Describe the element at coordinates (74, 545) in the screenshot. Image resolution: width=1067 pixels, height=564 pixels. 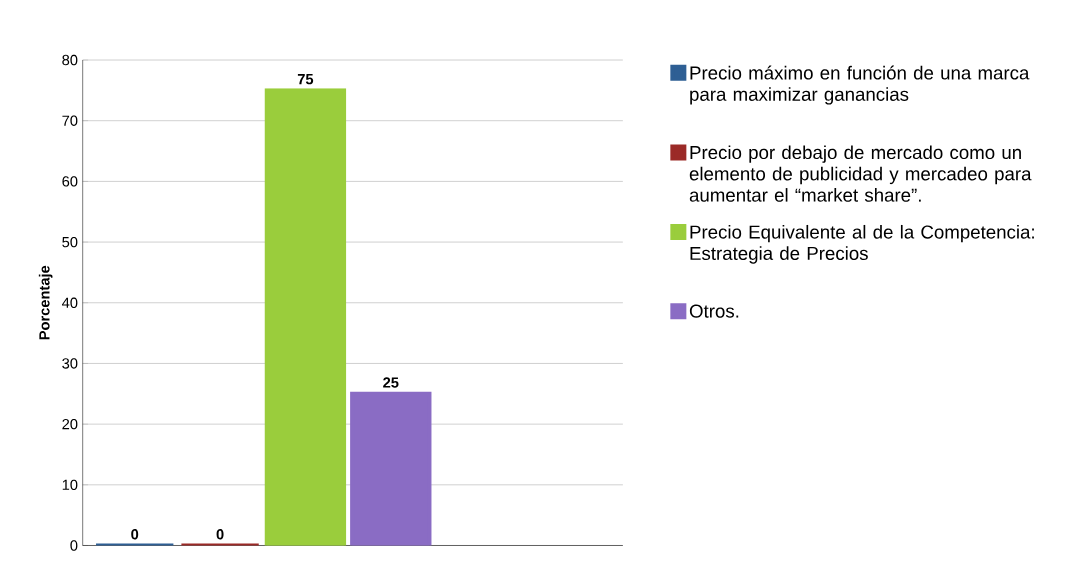
I see `y-tick-label: 0` at that location.